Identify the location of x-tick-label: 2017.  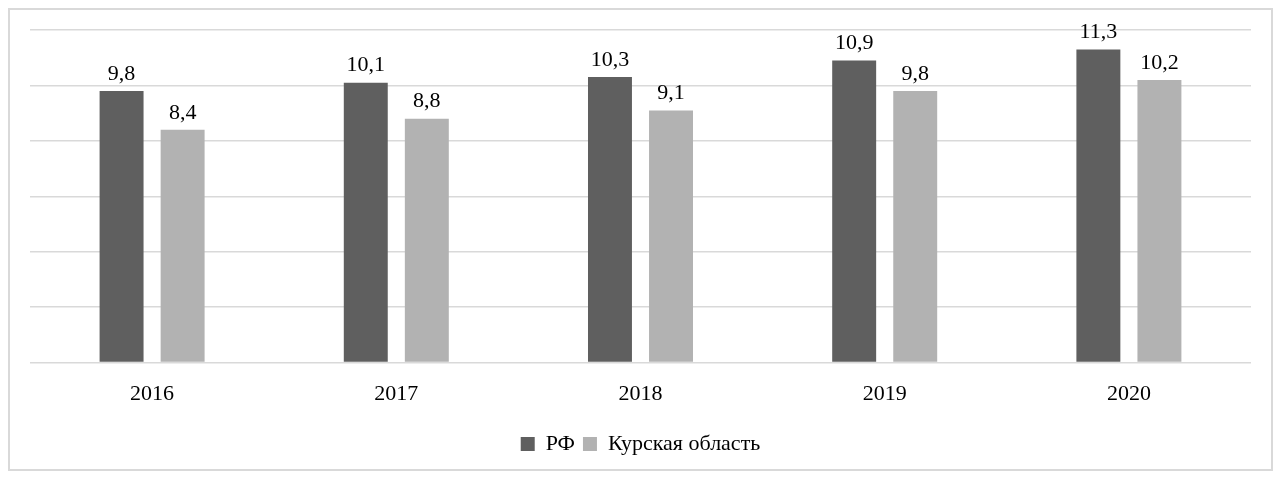
(396, 392).